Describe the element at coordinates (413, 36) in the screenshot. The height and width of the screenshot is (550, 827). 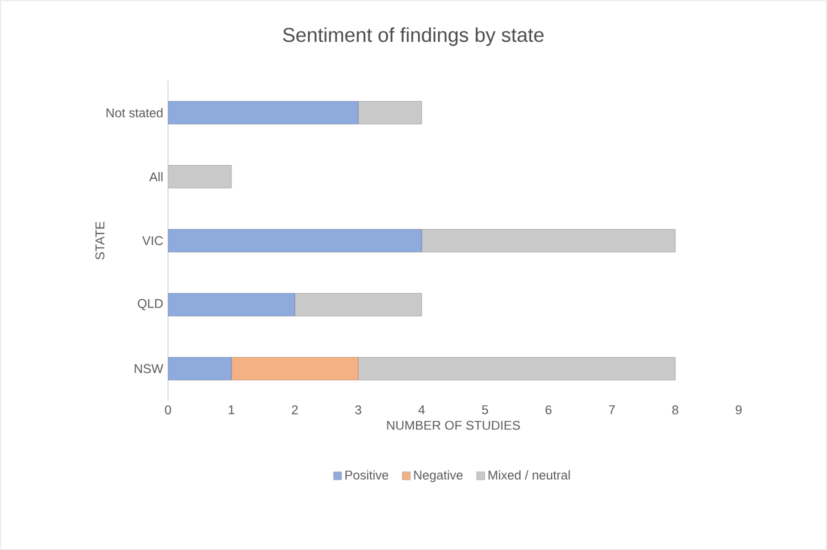
I see `chart-title: Sentiment of findings by state` at that location.